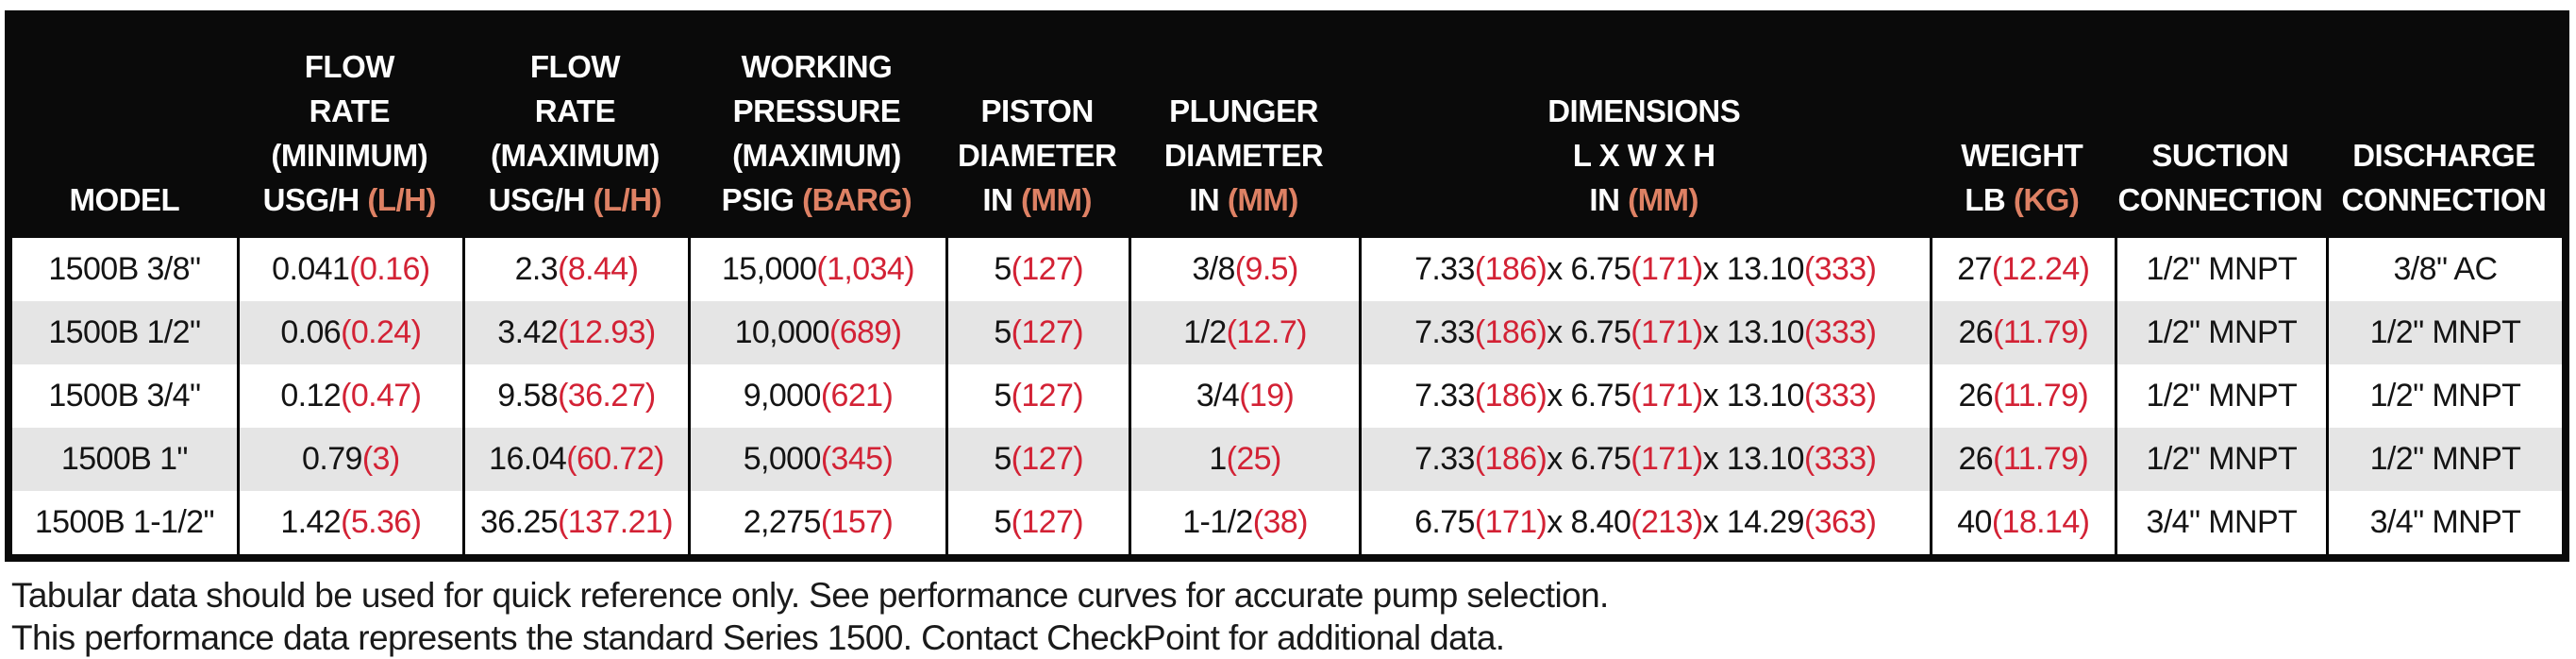 This screenshot has width=2576, height=659. Describe the element at coordinates (1644, 155) in the screenshot. I see `column-header-dimensions: DIMENSIONS L X W X H IN (MM)` at that location.